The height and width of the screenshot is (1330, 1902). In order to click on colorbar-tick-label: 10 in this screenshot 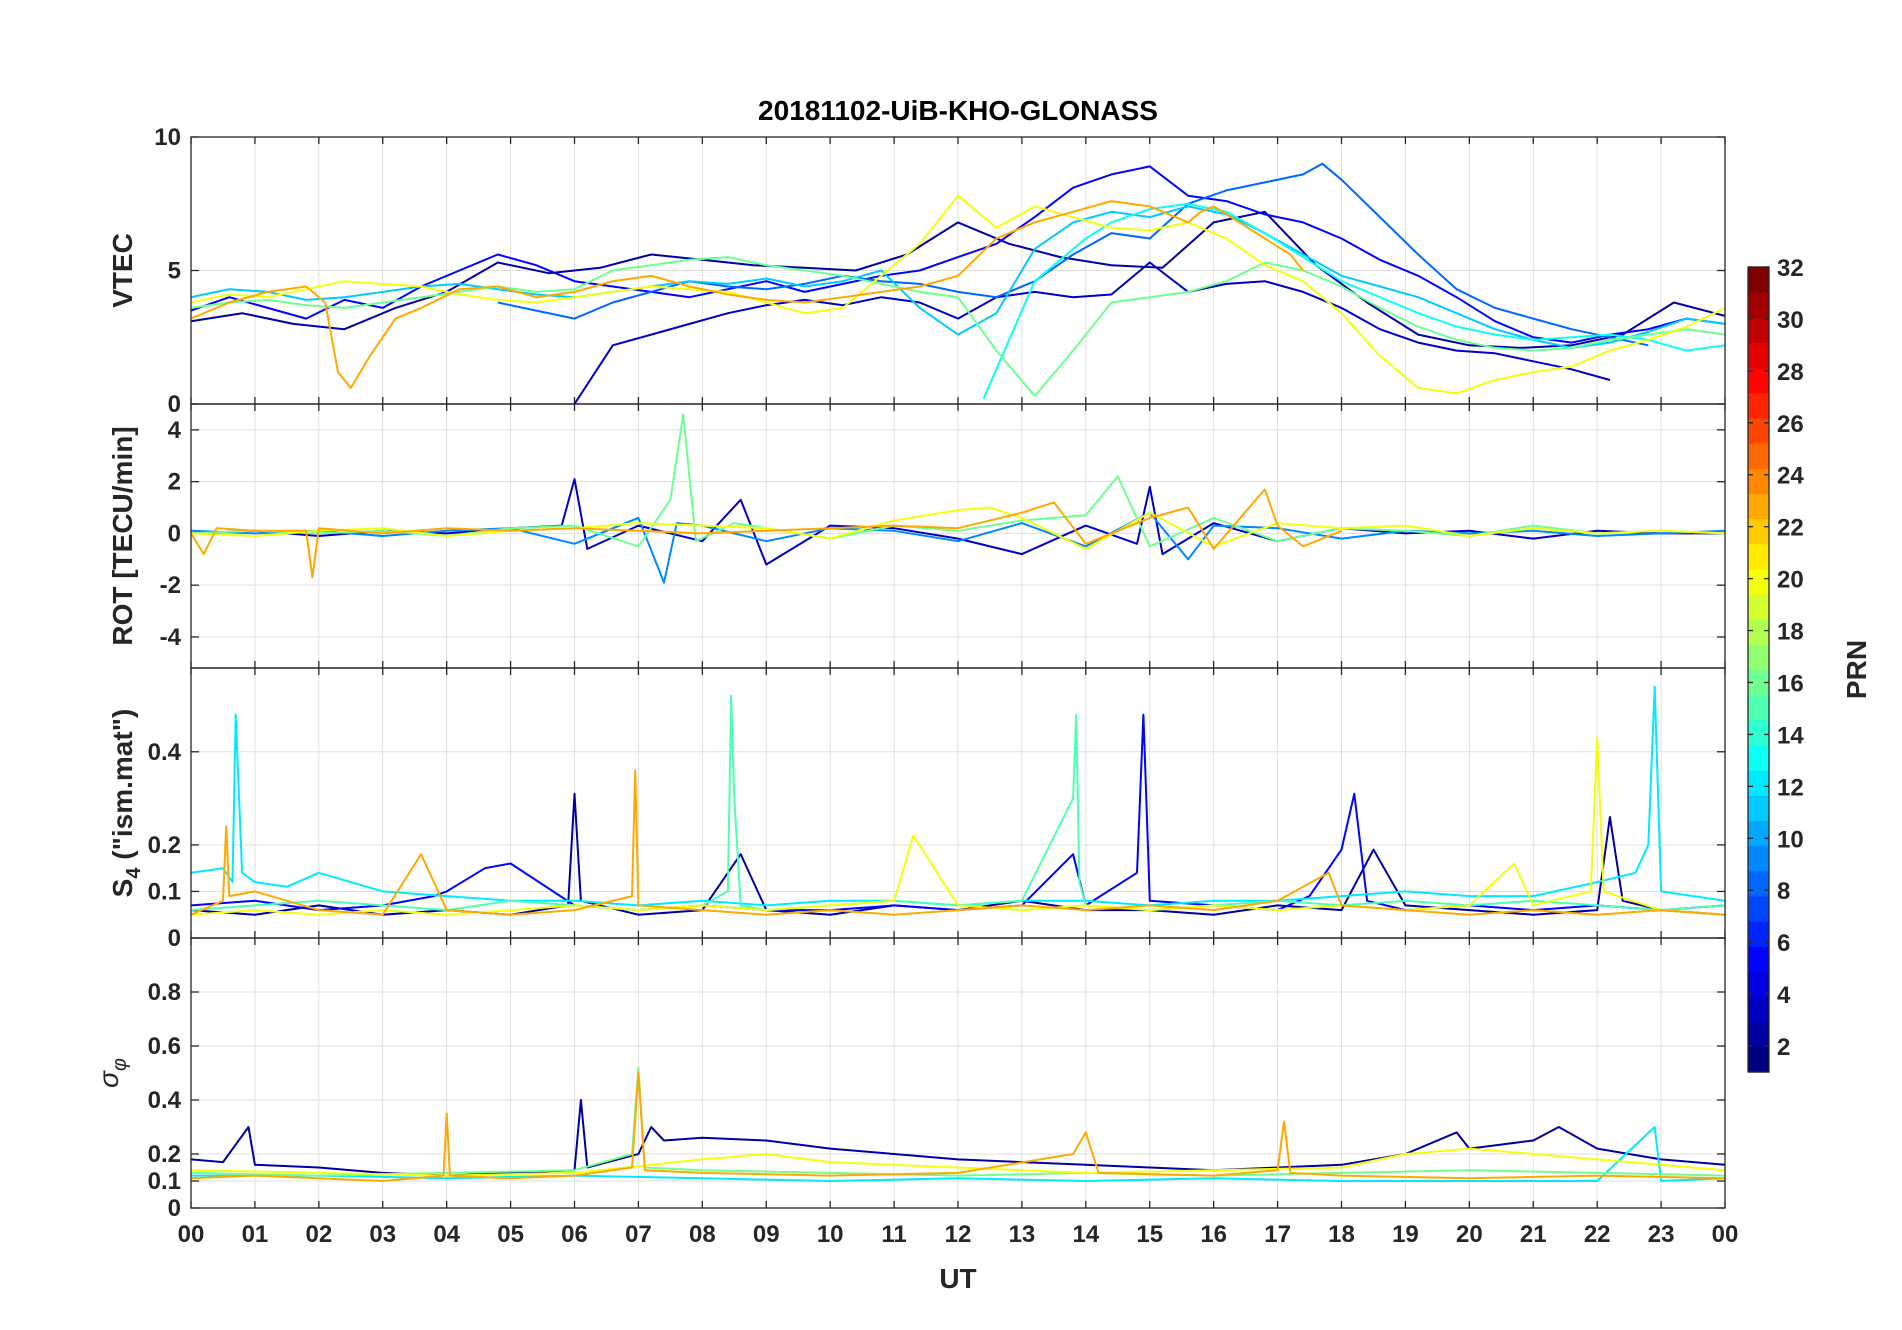, I will do `click(1790, 839)`.